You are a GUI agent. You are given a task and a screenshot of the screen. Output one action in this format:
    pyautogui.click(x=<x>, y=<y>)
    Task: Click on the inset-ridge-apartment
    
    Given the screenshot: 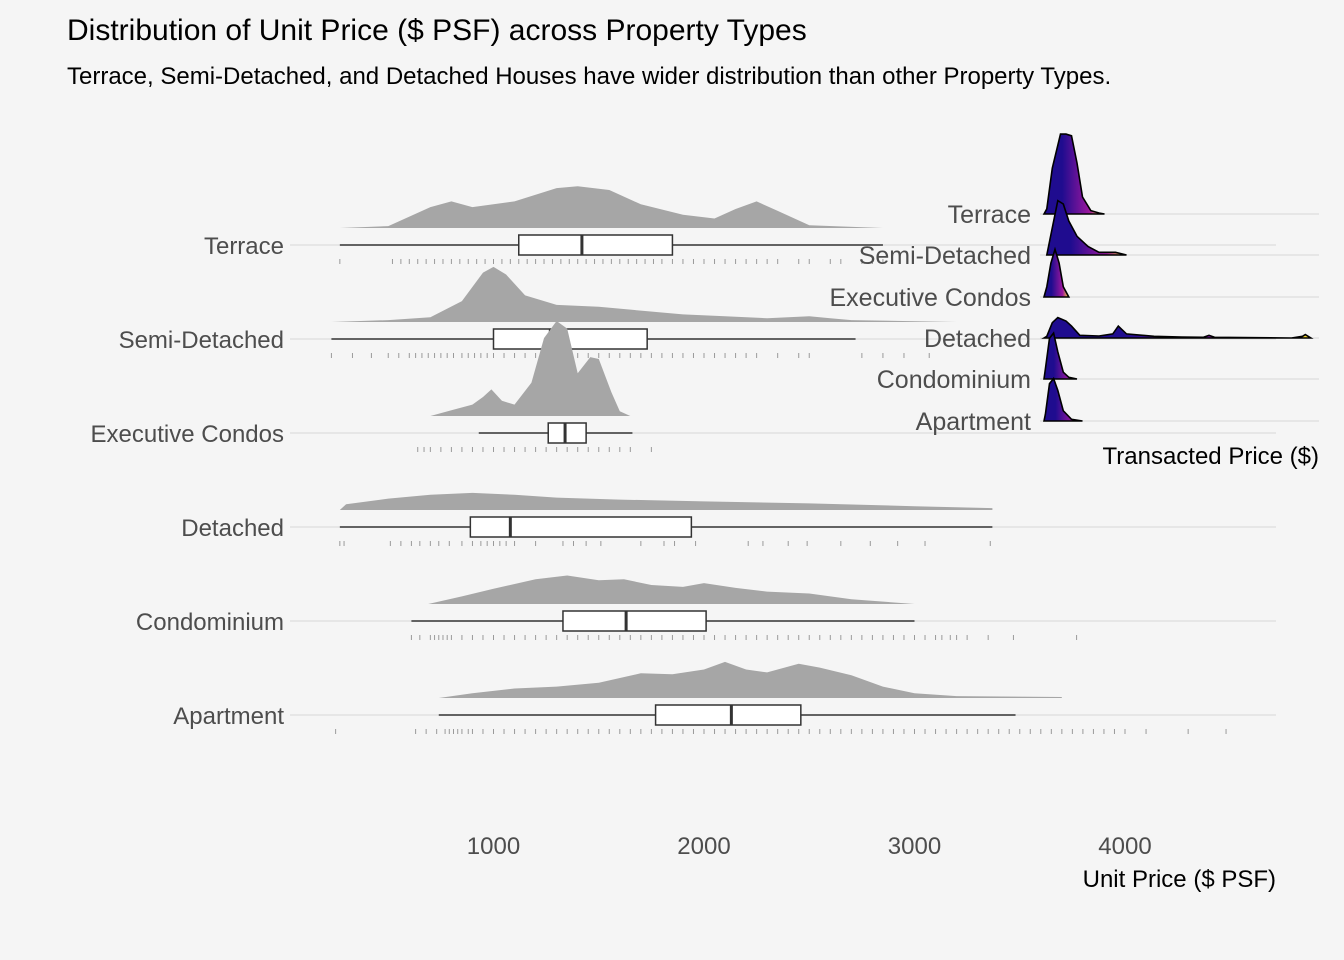 What is the action you would take?
    pyautogui.click(x=1063, y=399)
    